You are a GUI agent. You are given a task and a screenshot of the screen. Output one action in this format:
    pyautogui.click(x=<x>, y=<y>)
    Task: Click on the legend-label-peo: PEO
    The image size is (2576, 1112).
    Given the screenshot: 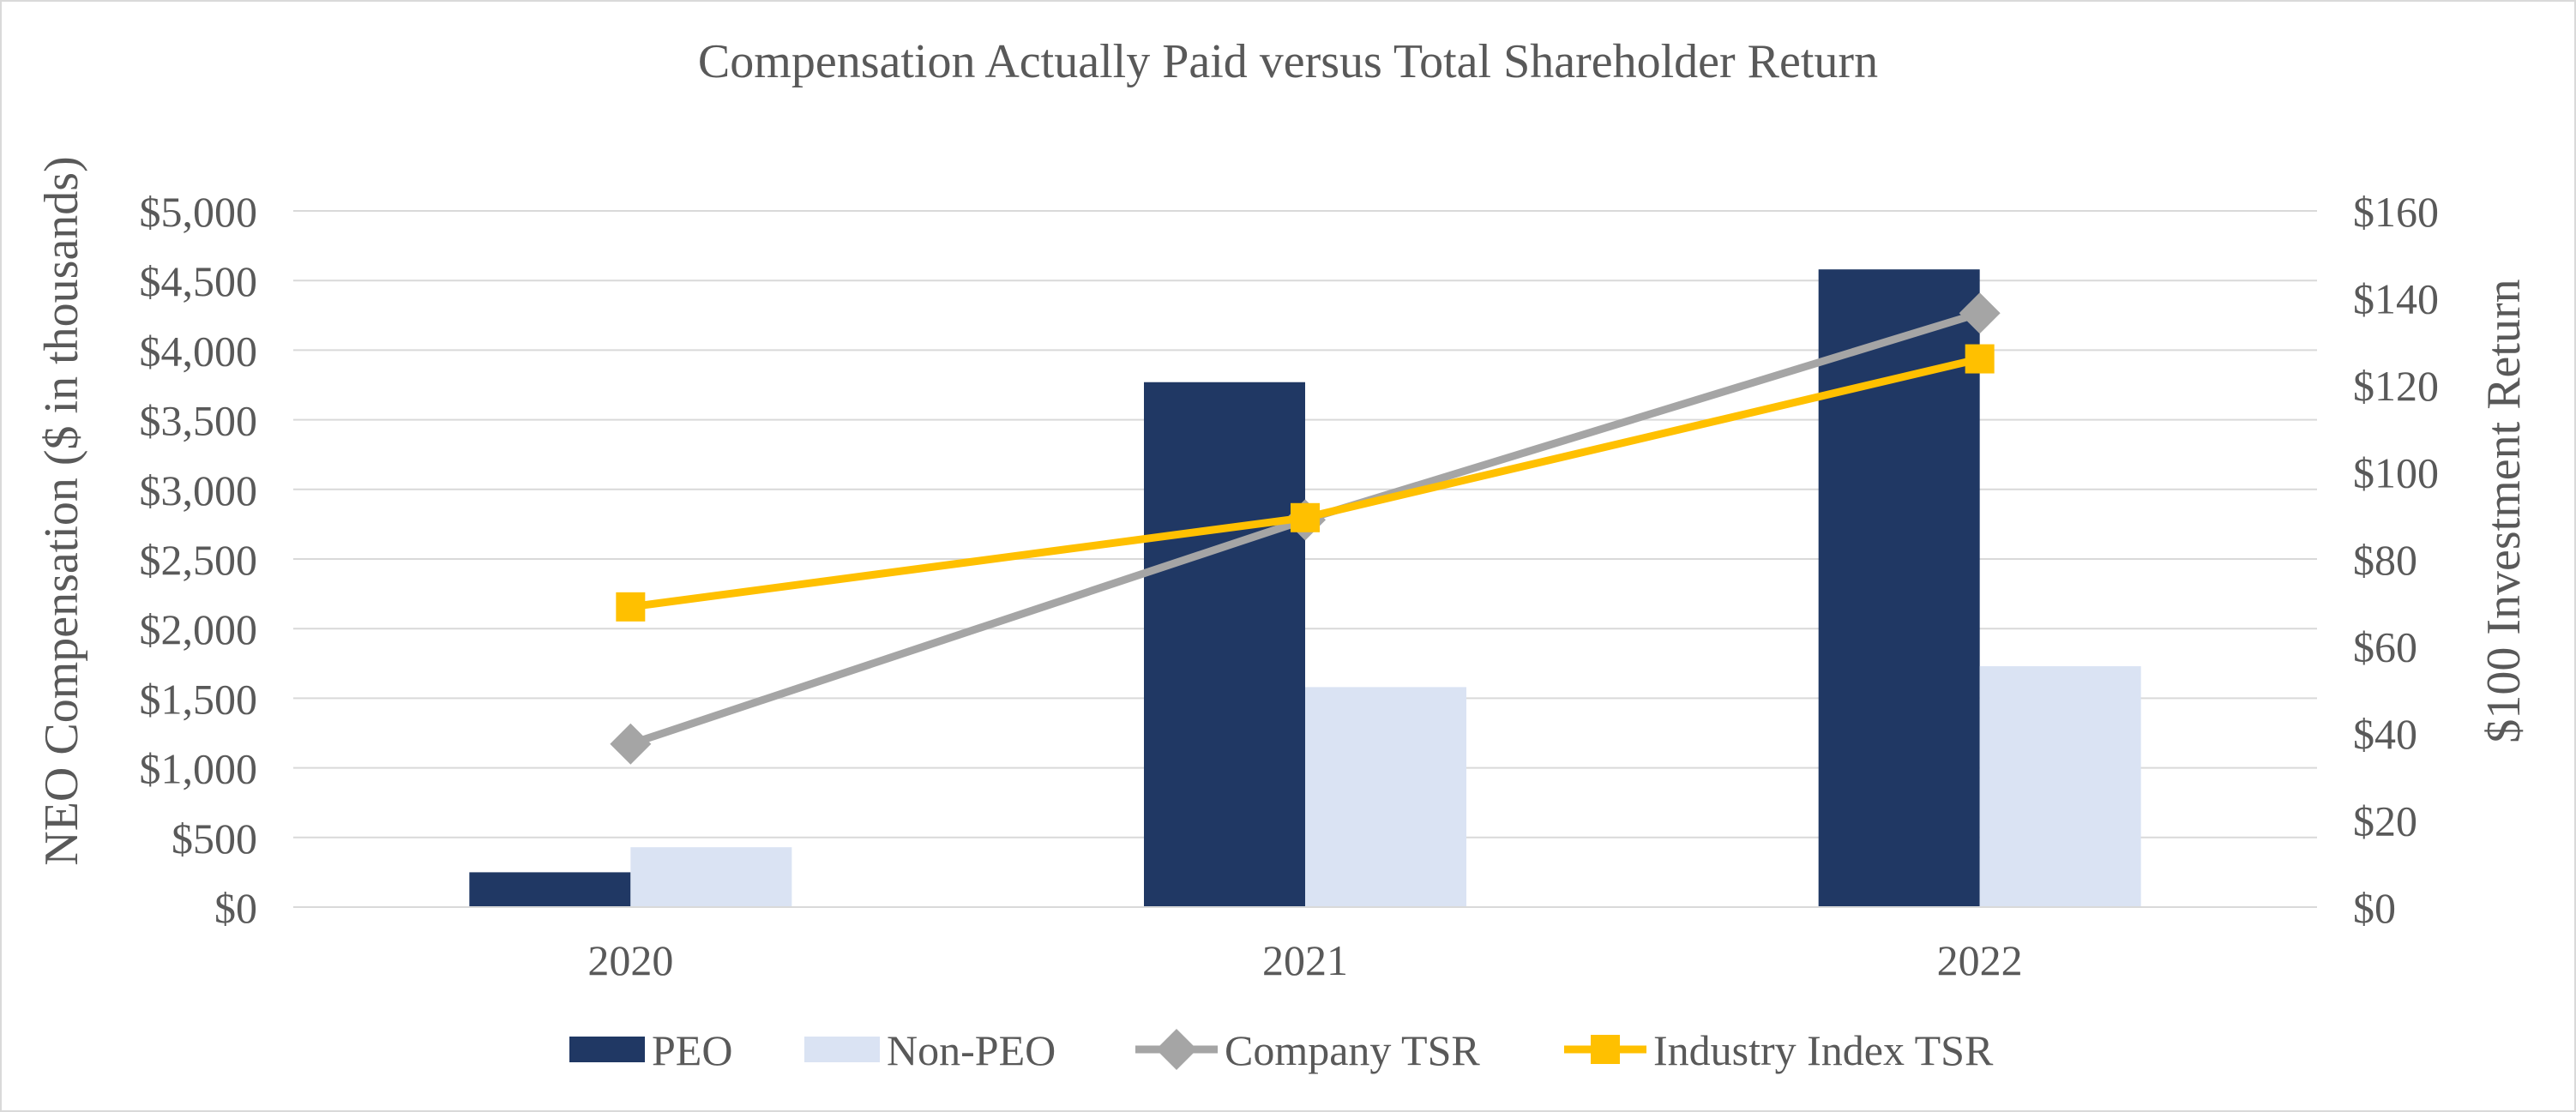 What is the action you would take?
    pyautogui.click(x=692, y=1050)
    